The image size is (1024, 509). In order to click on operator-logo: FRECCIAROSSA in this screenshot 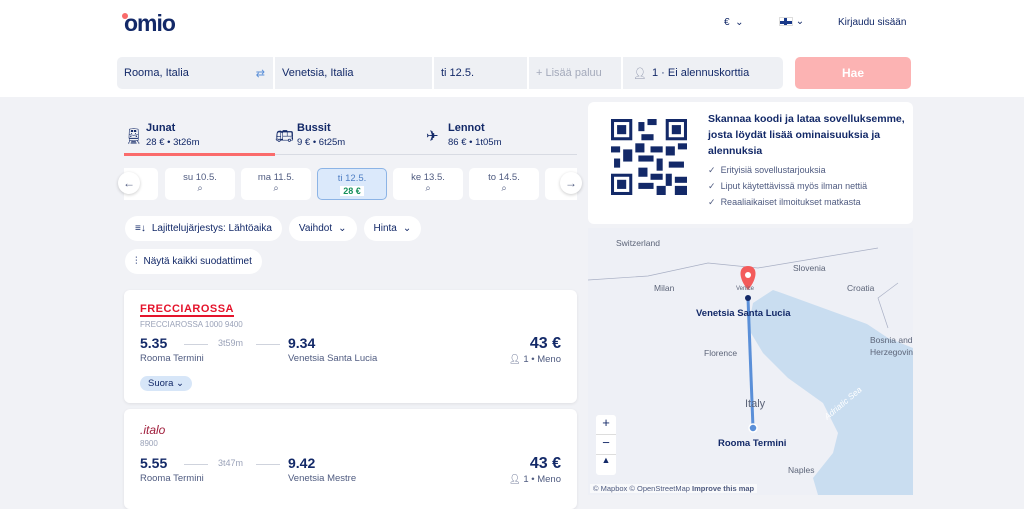, I will do `click(187, 310)`.